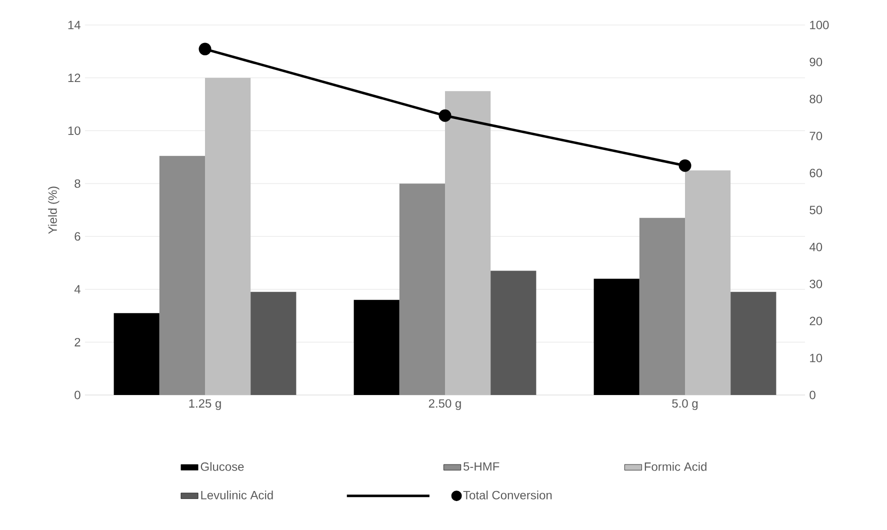 This screenshot has width=887, height=530. Describe the element at coordinates (507, 495) in the screenshot. I see `legend-label: Total Conversion` at that location.